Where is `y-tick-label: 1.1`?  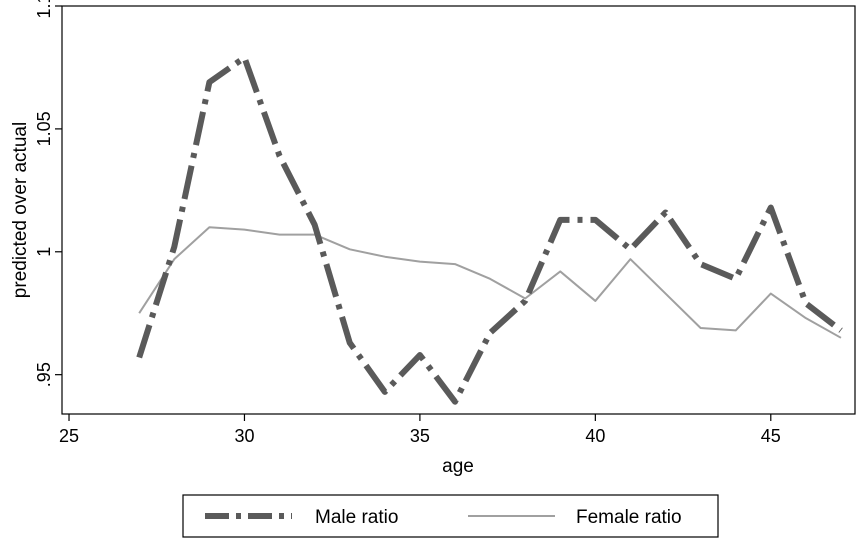 y-tick-label: 1.1 is located at coordinates (44, 9).